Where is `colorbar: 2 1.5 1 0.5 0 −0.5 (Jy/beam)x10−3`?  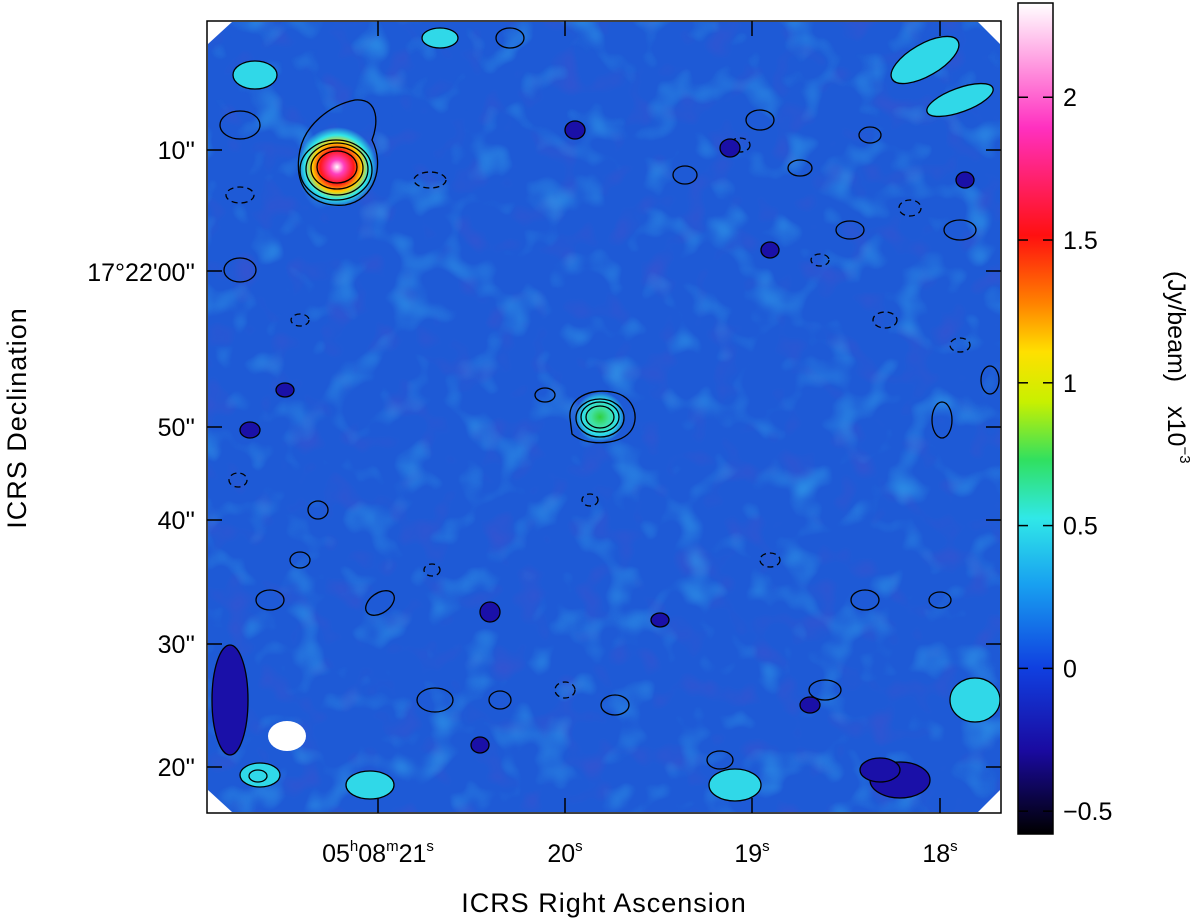 colorbar: 2 1.5 1 0.5 0 −0.5 (Jy/beam)x10−3 is located at coordinates (1105, 418).